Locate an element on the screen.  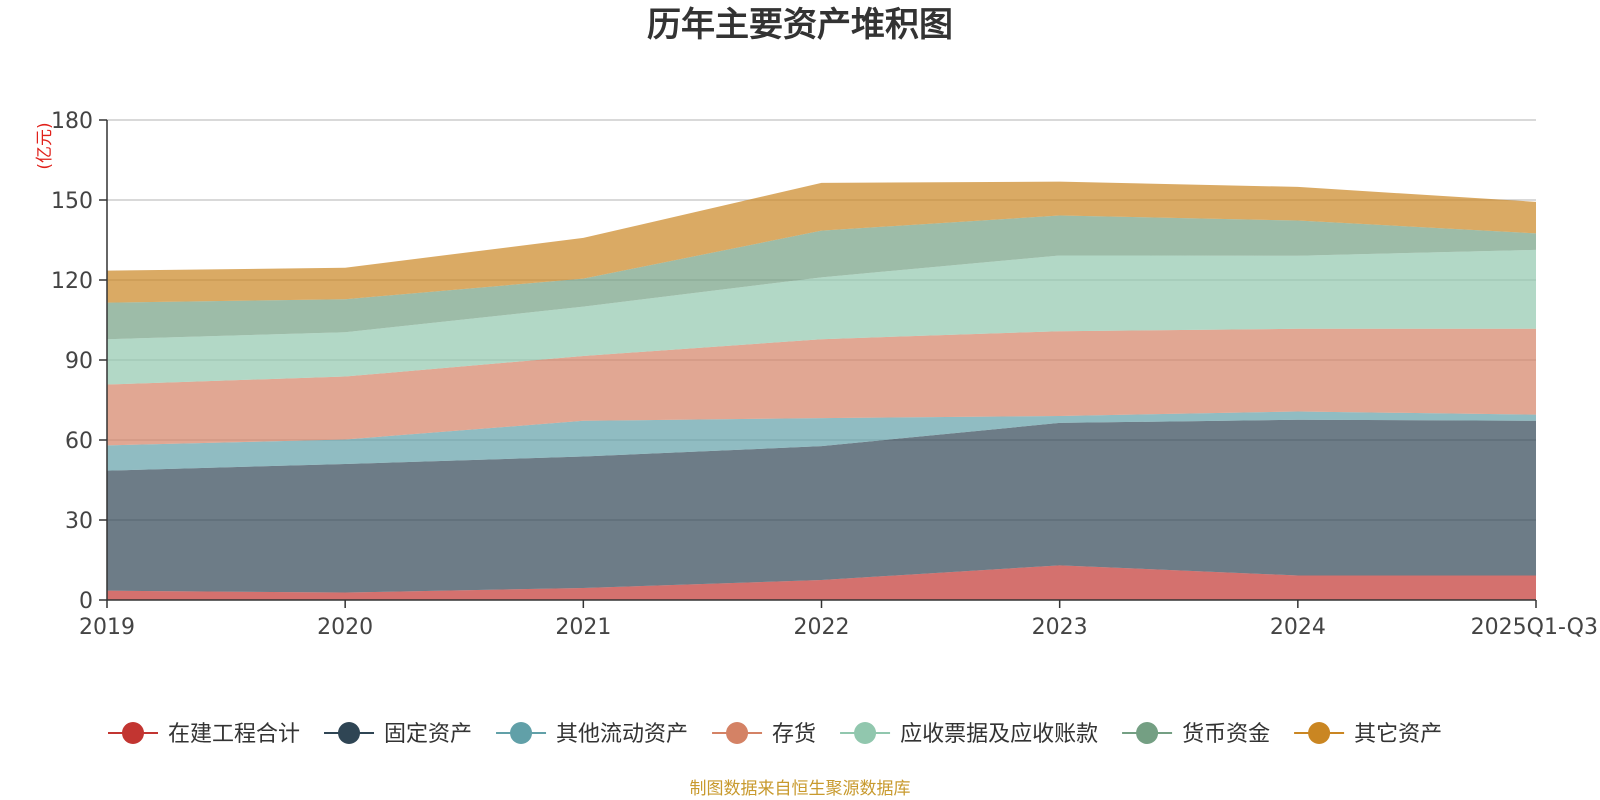
legend-item-4: 应收票据及应收账款 is located at coordinates (969, 734).